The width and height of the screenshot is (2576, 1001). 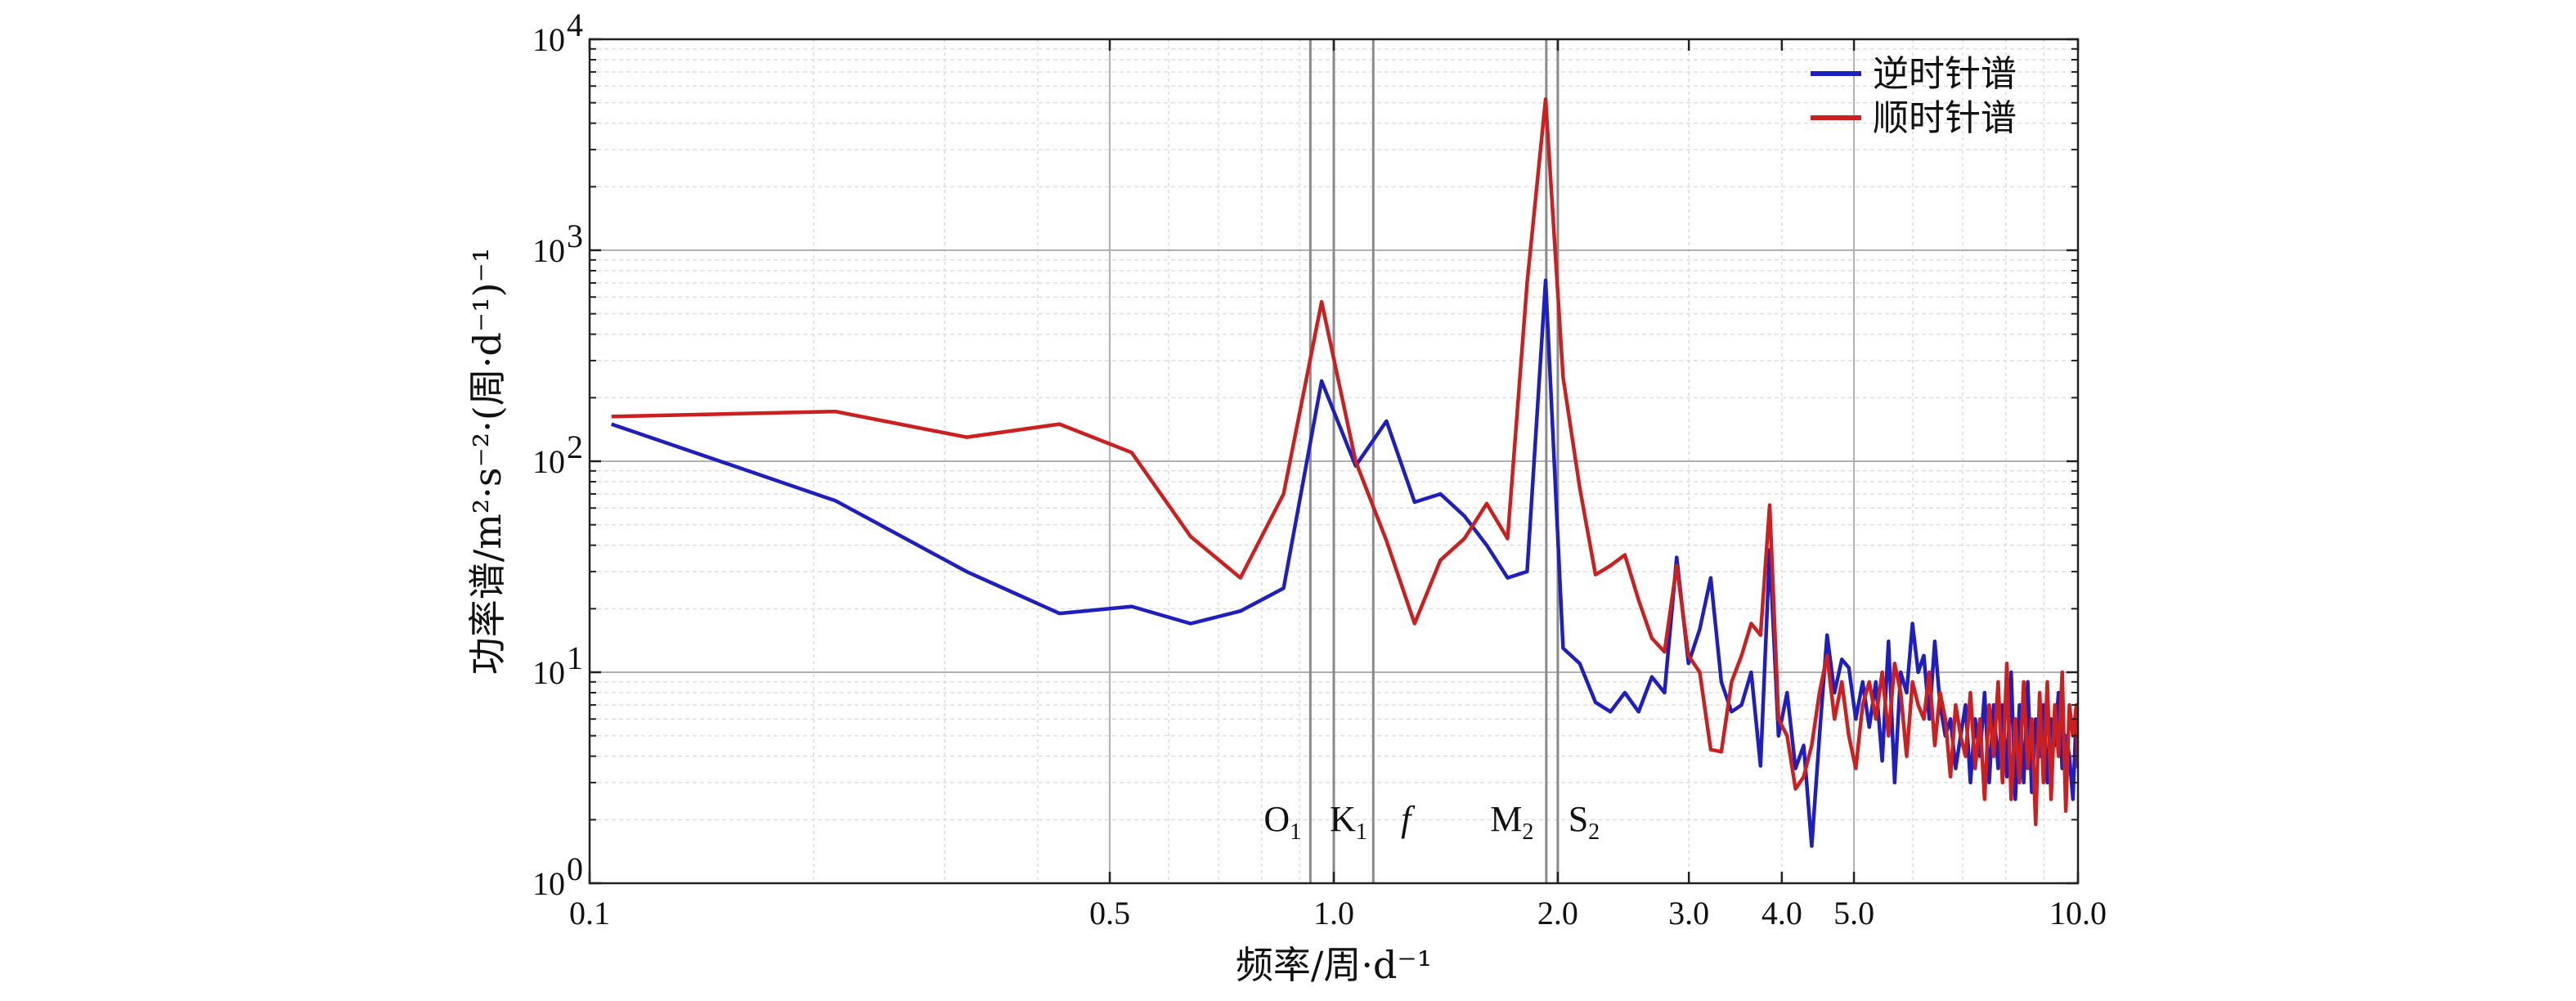 I want to click on y-tick-label: 10 2, so click(x=557, y=454).